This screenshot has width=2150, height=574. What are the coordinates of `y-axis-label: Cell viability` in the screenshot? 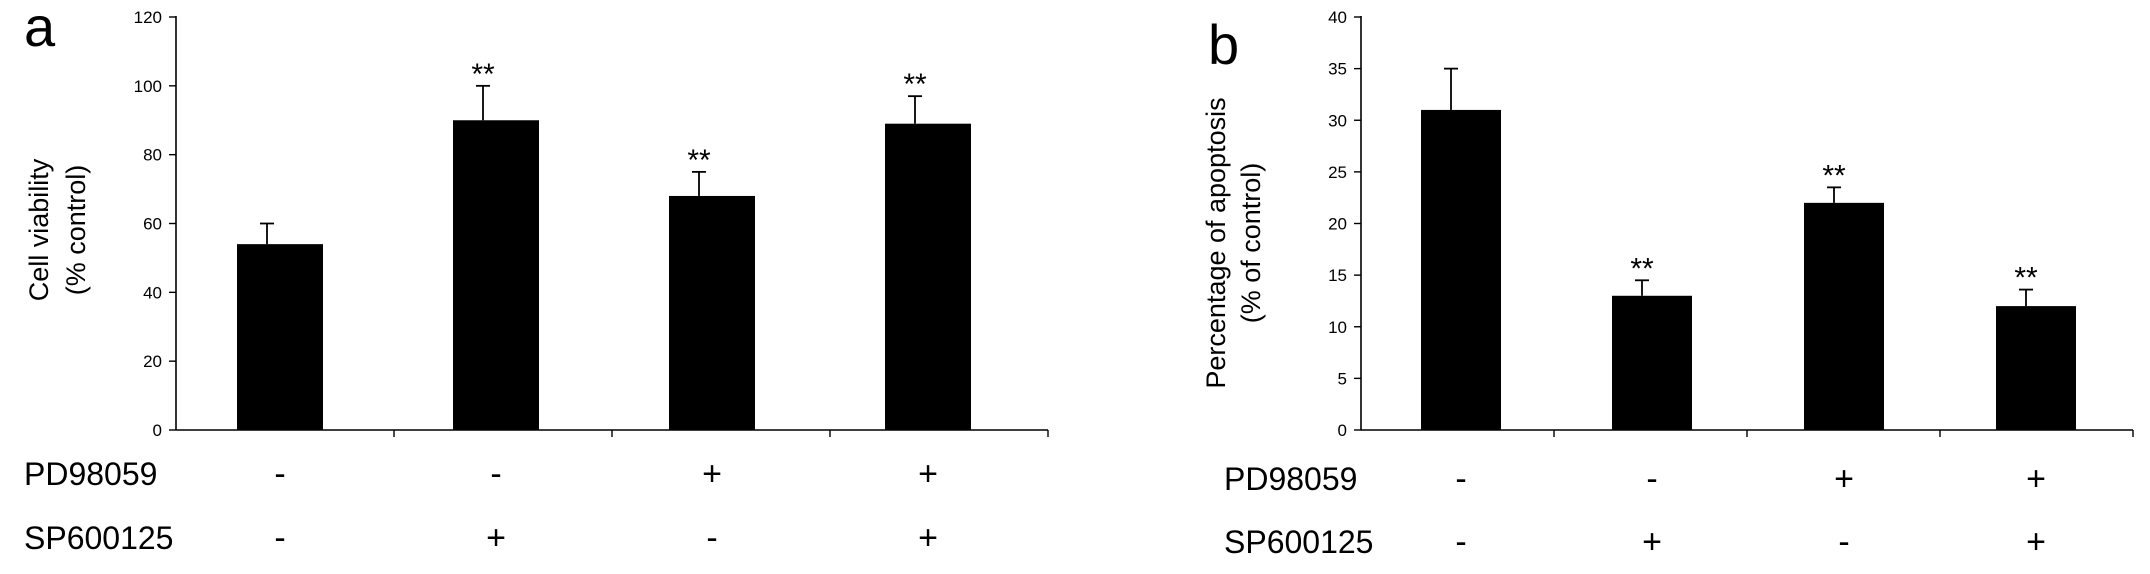 It's located at (39, 229).